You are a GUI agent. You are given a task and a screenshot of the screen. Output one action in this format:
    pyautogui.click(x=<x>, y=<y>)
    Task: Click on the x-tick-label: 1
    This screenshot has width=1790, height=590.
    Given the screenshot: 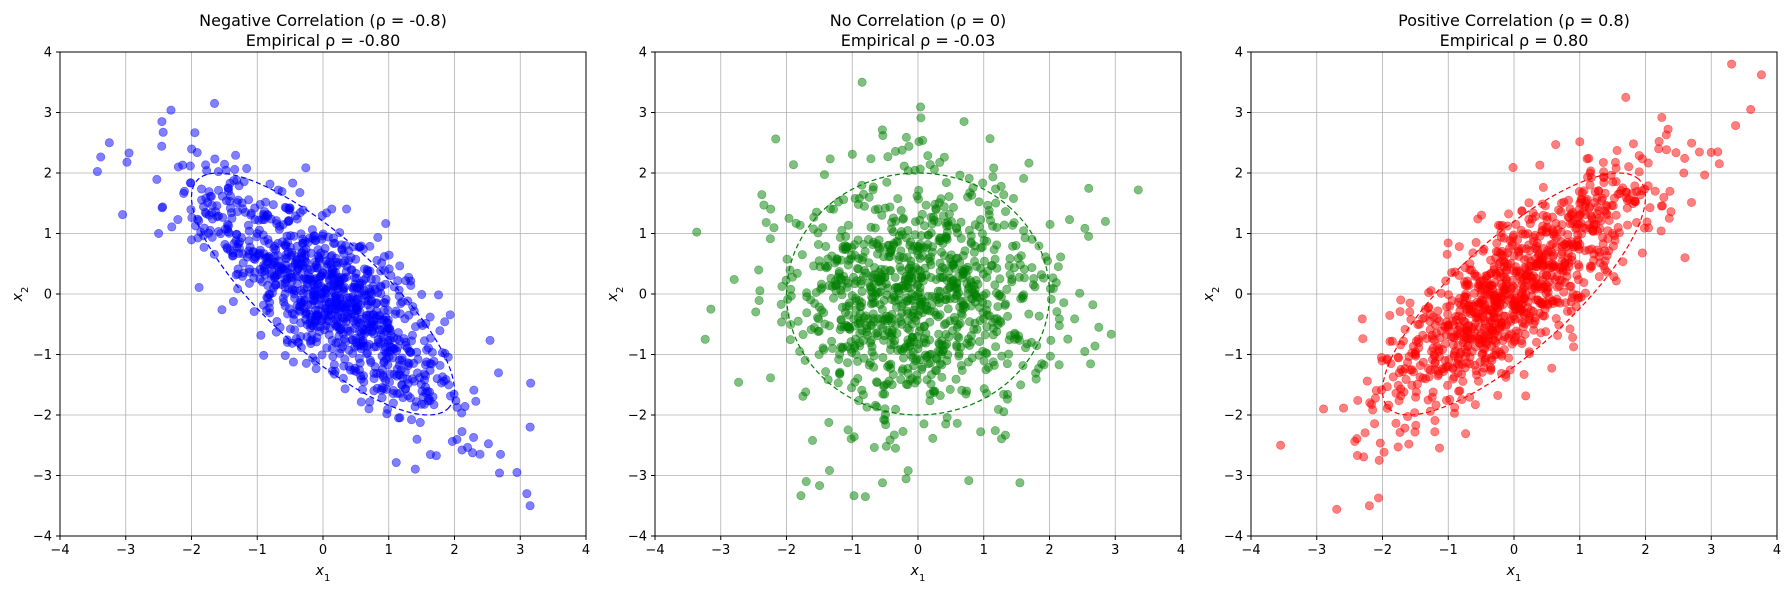 What is the action you would take?
    pyautogui.click(x=389, y=550)
    